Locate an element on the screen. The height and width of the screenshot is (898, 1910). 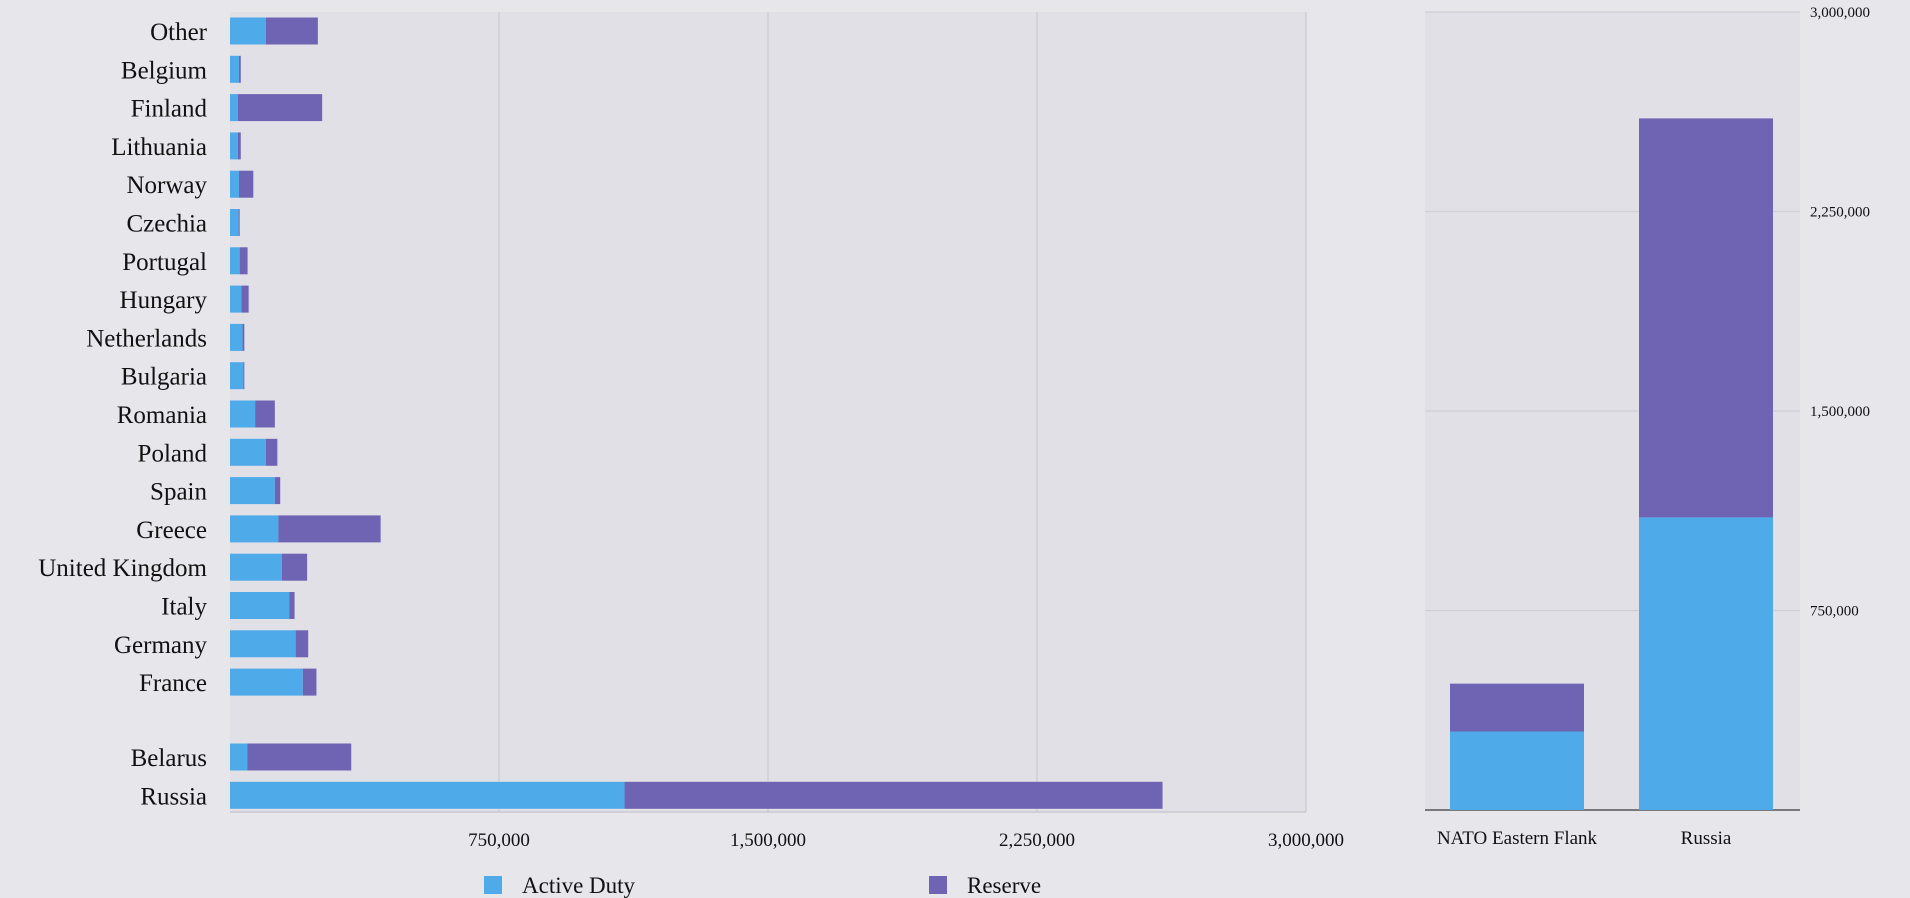
category-label-portugal: Portugal is located at coordinates (164, 262).